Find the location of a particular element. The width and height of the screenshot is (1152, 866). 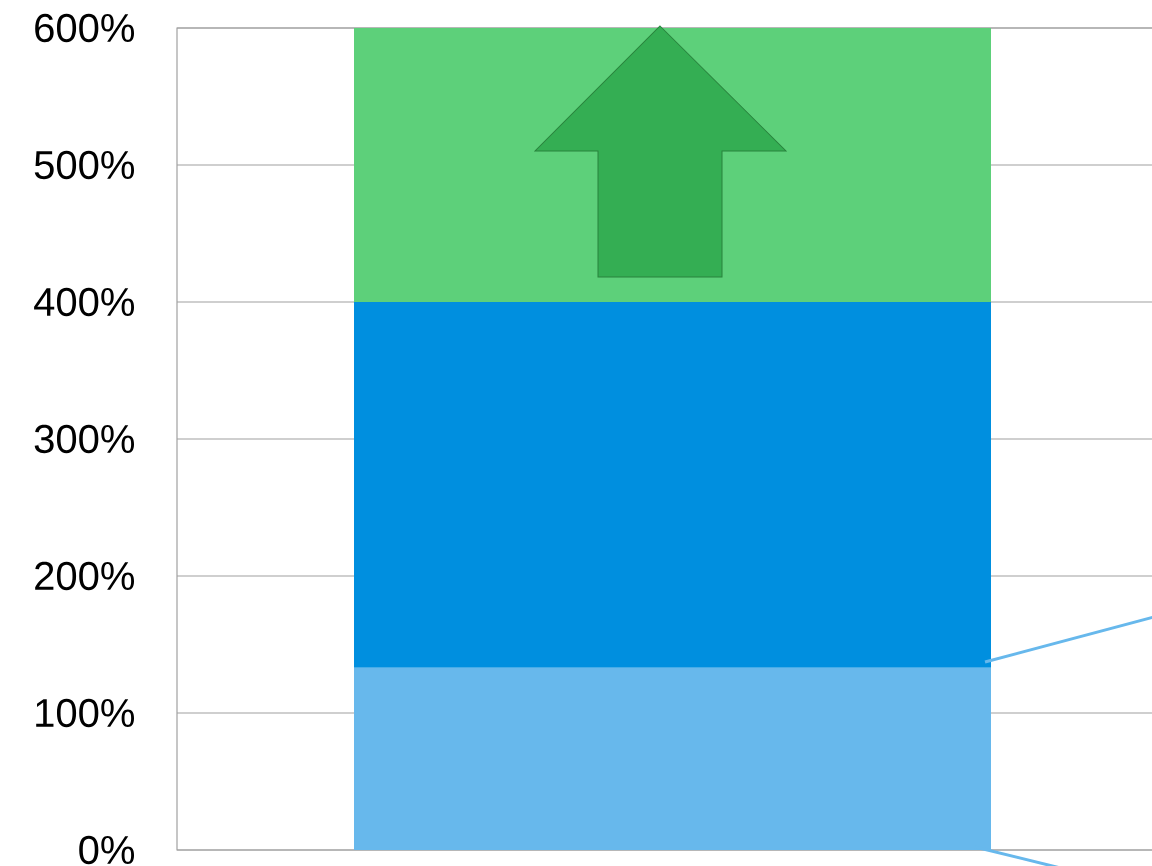

y-tick-label: 100% is located at coordinates (85, 713).